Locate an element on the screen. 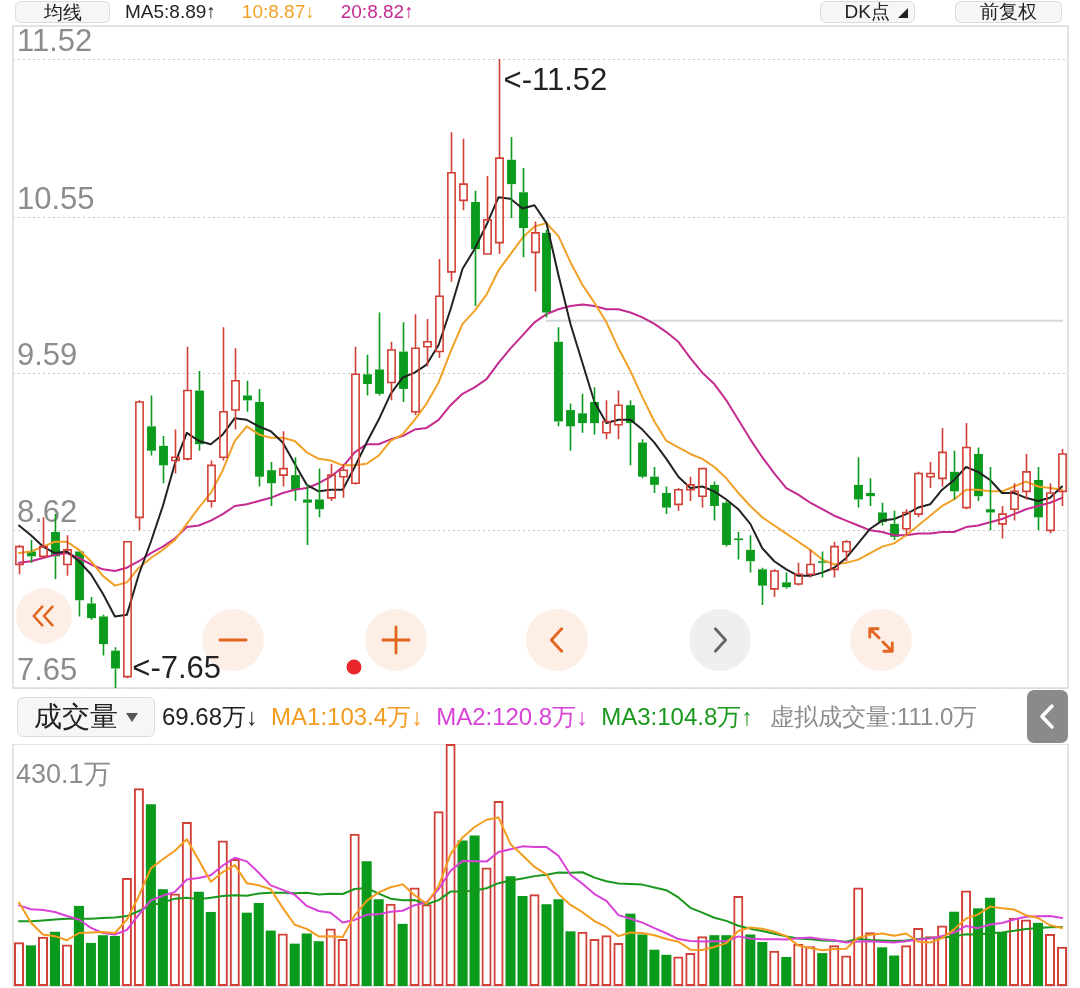 The width and height of the screenshot is (1080, 988). annotation: <-11.52 is located at coordinates (555, 80).